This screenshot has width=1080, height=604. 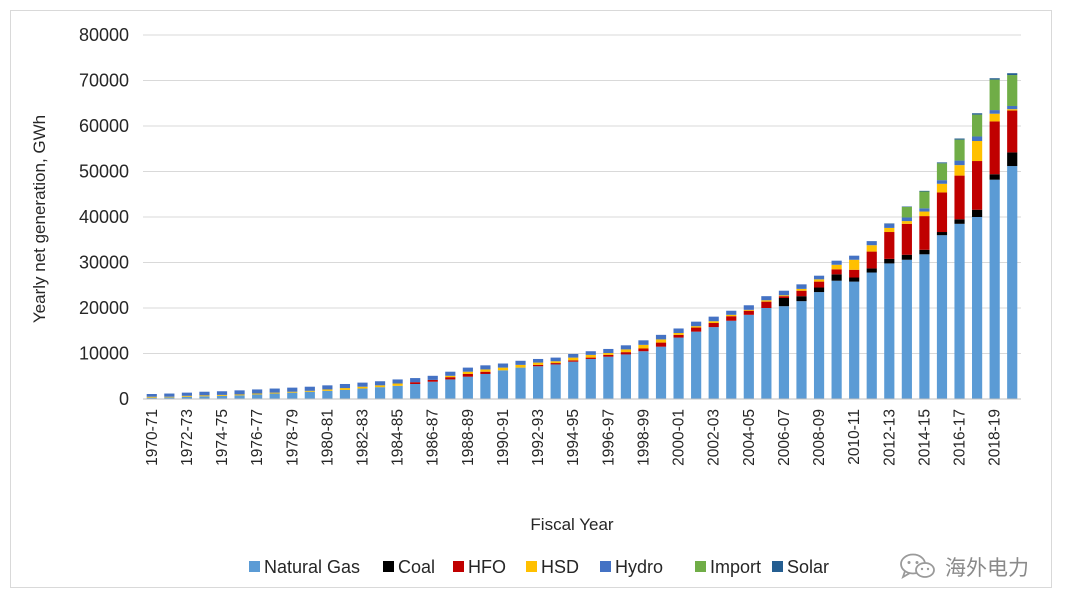 I want to click on y-tick-label: 60000, so click(x=104, y=126).